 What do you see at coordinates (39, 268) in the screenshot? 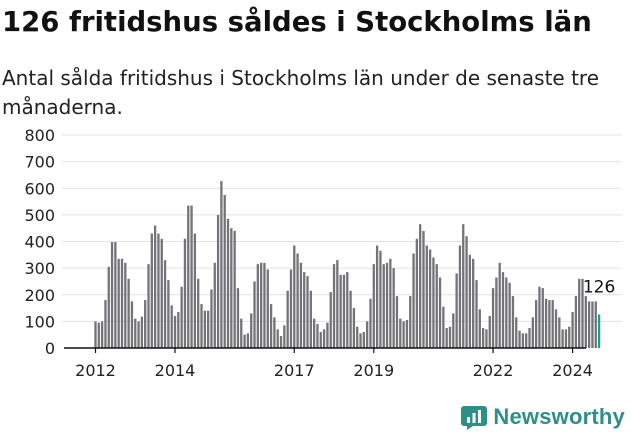
I see `y-tick-label: 300` at bounding box center [39, 268].